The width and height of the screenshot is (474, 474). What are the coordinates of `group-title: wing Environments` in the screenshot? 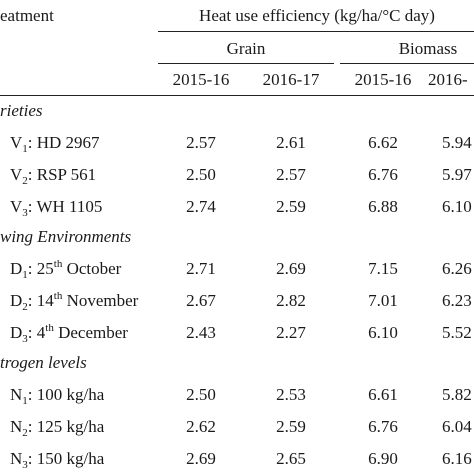 It's located at (66, 236).